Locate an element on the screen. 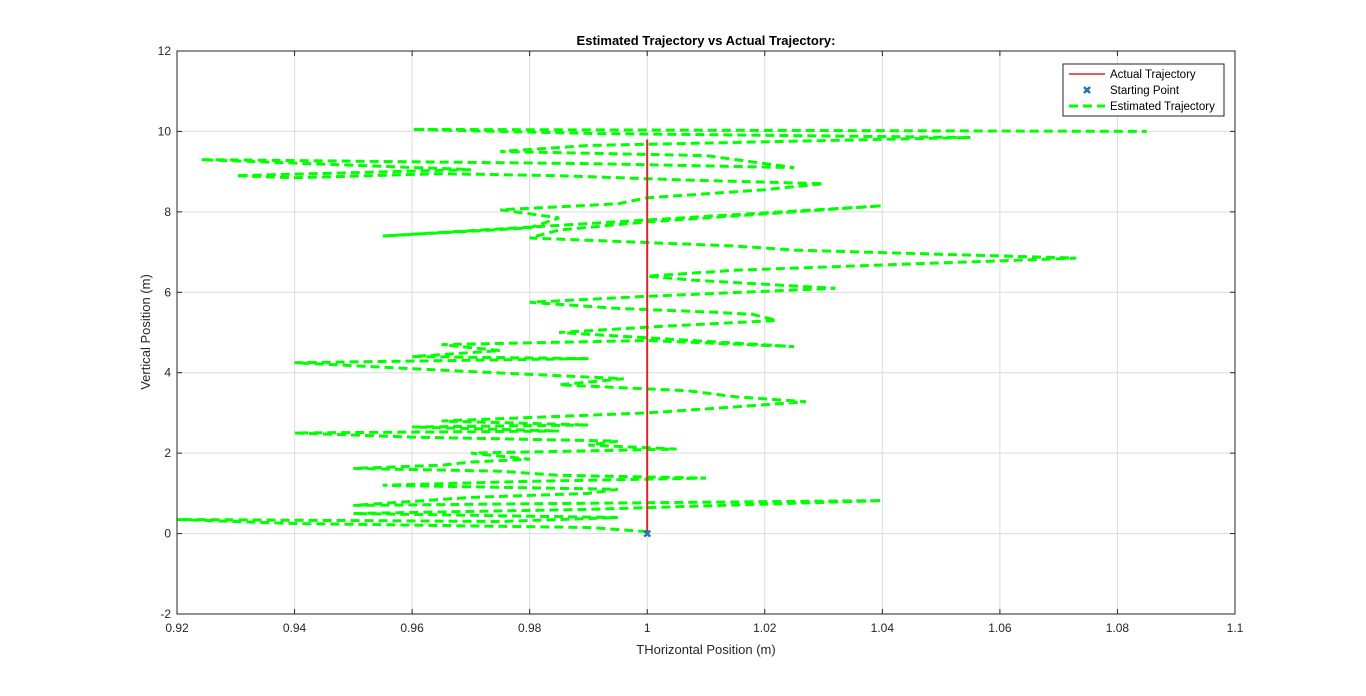 The width and height of the screenshot is (1366, 696). legend-entry-label: Estimated Trajectory is located at coordinates (1162, 107).